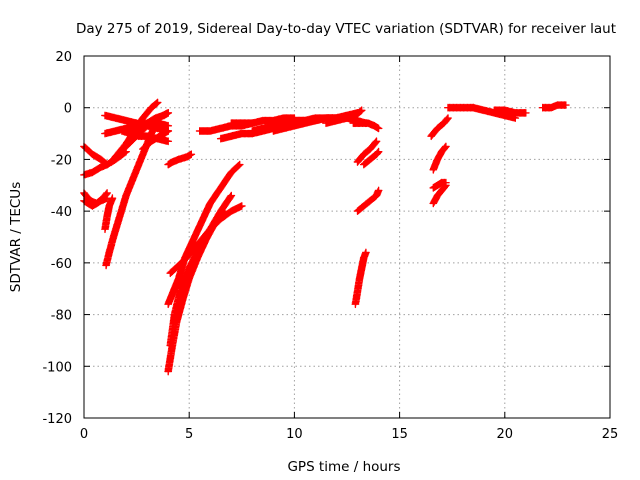 This screenshot has width=640, height=480. What do you see at coordinates (294, 434) in the screenshot?
I see `x-tick-label: 10` at bounding box center [294, 434].